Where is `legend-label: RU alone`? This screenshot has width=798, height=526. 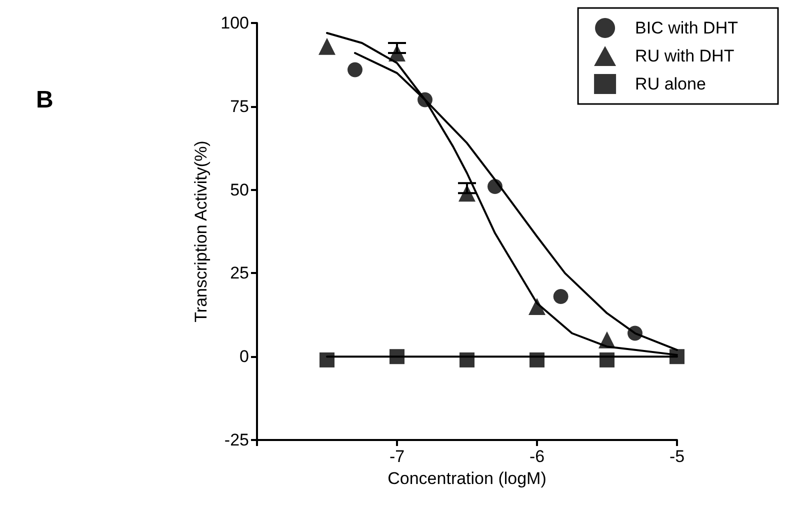
legend-label: RU alone is located at coordinates (670, 84).